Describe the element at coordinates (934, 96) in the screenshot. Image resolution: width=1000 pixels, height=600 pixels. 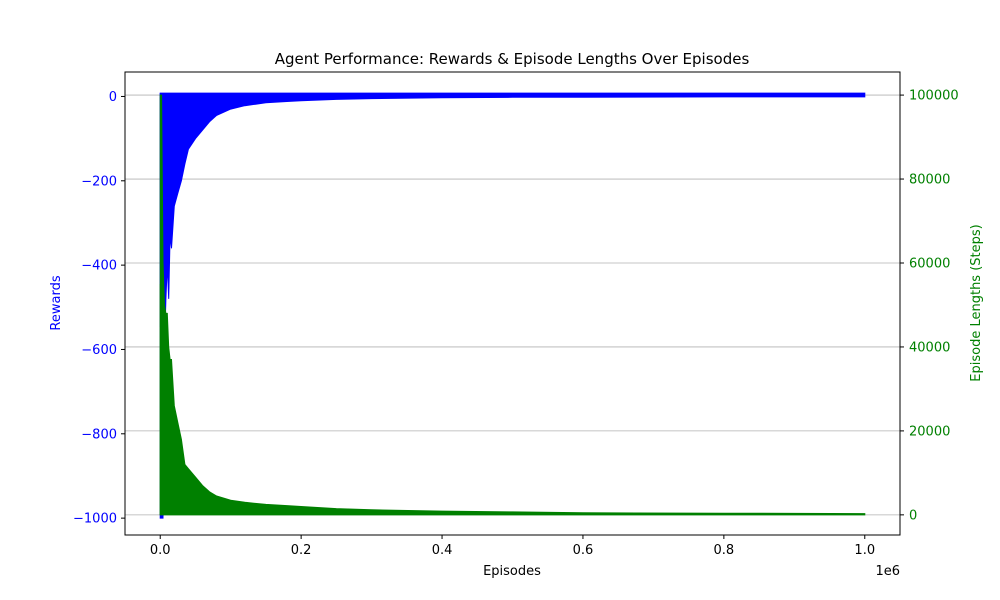
I see `right-tick-label: 100000` at that location.